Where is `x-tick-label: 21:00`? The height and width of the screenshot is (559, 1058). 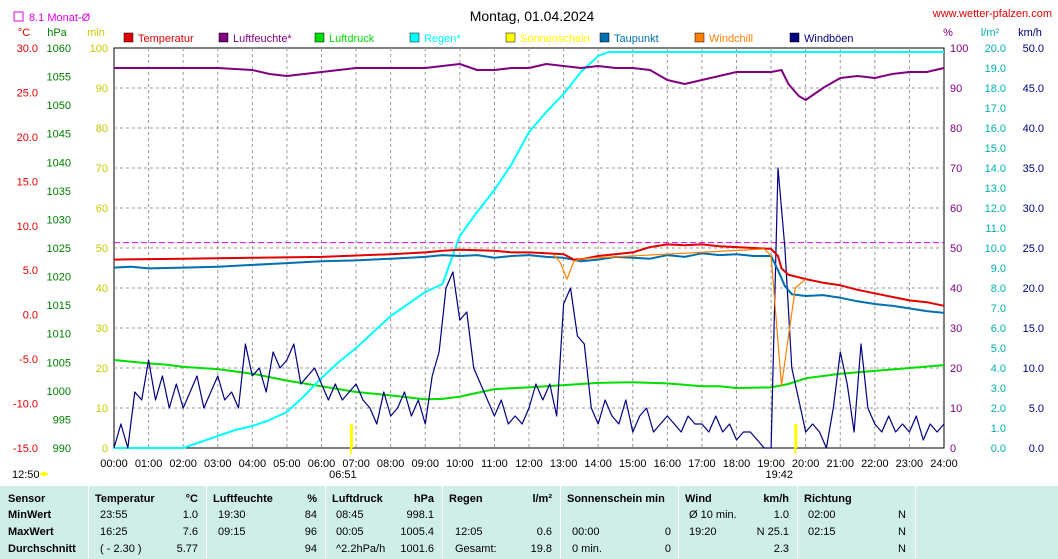
x-tick-label: 21:00 is located at coordinates (840, 464).